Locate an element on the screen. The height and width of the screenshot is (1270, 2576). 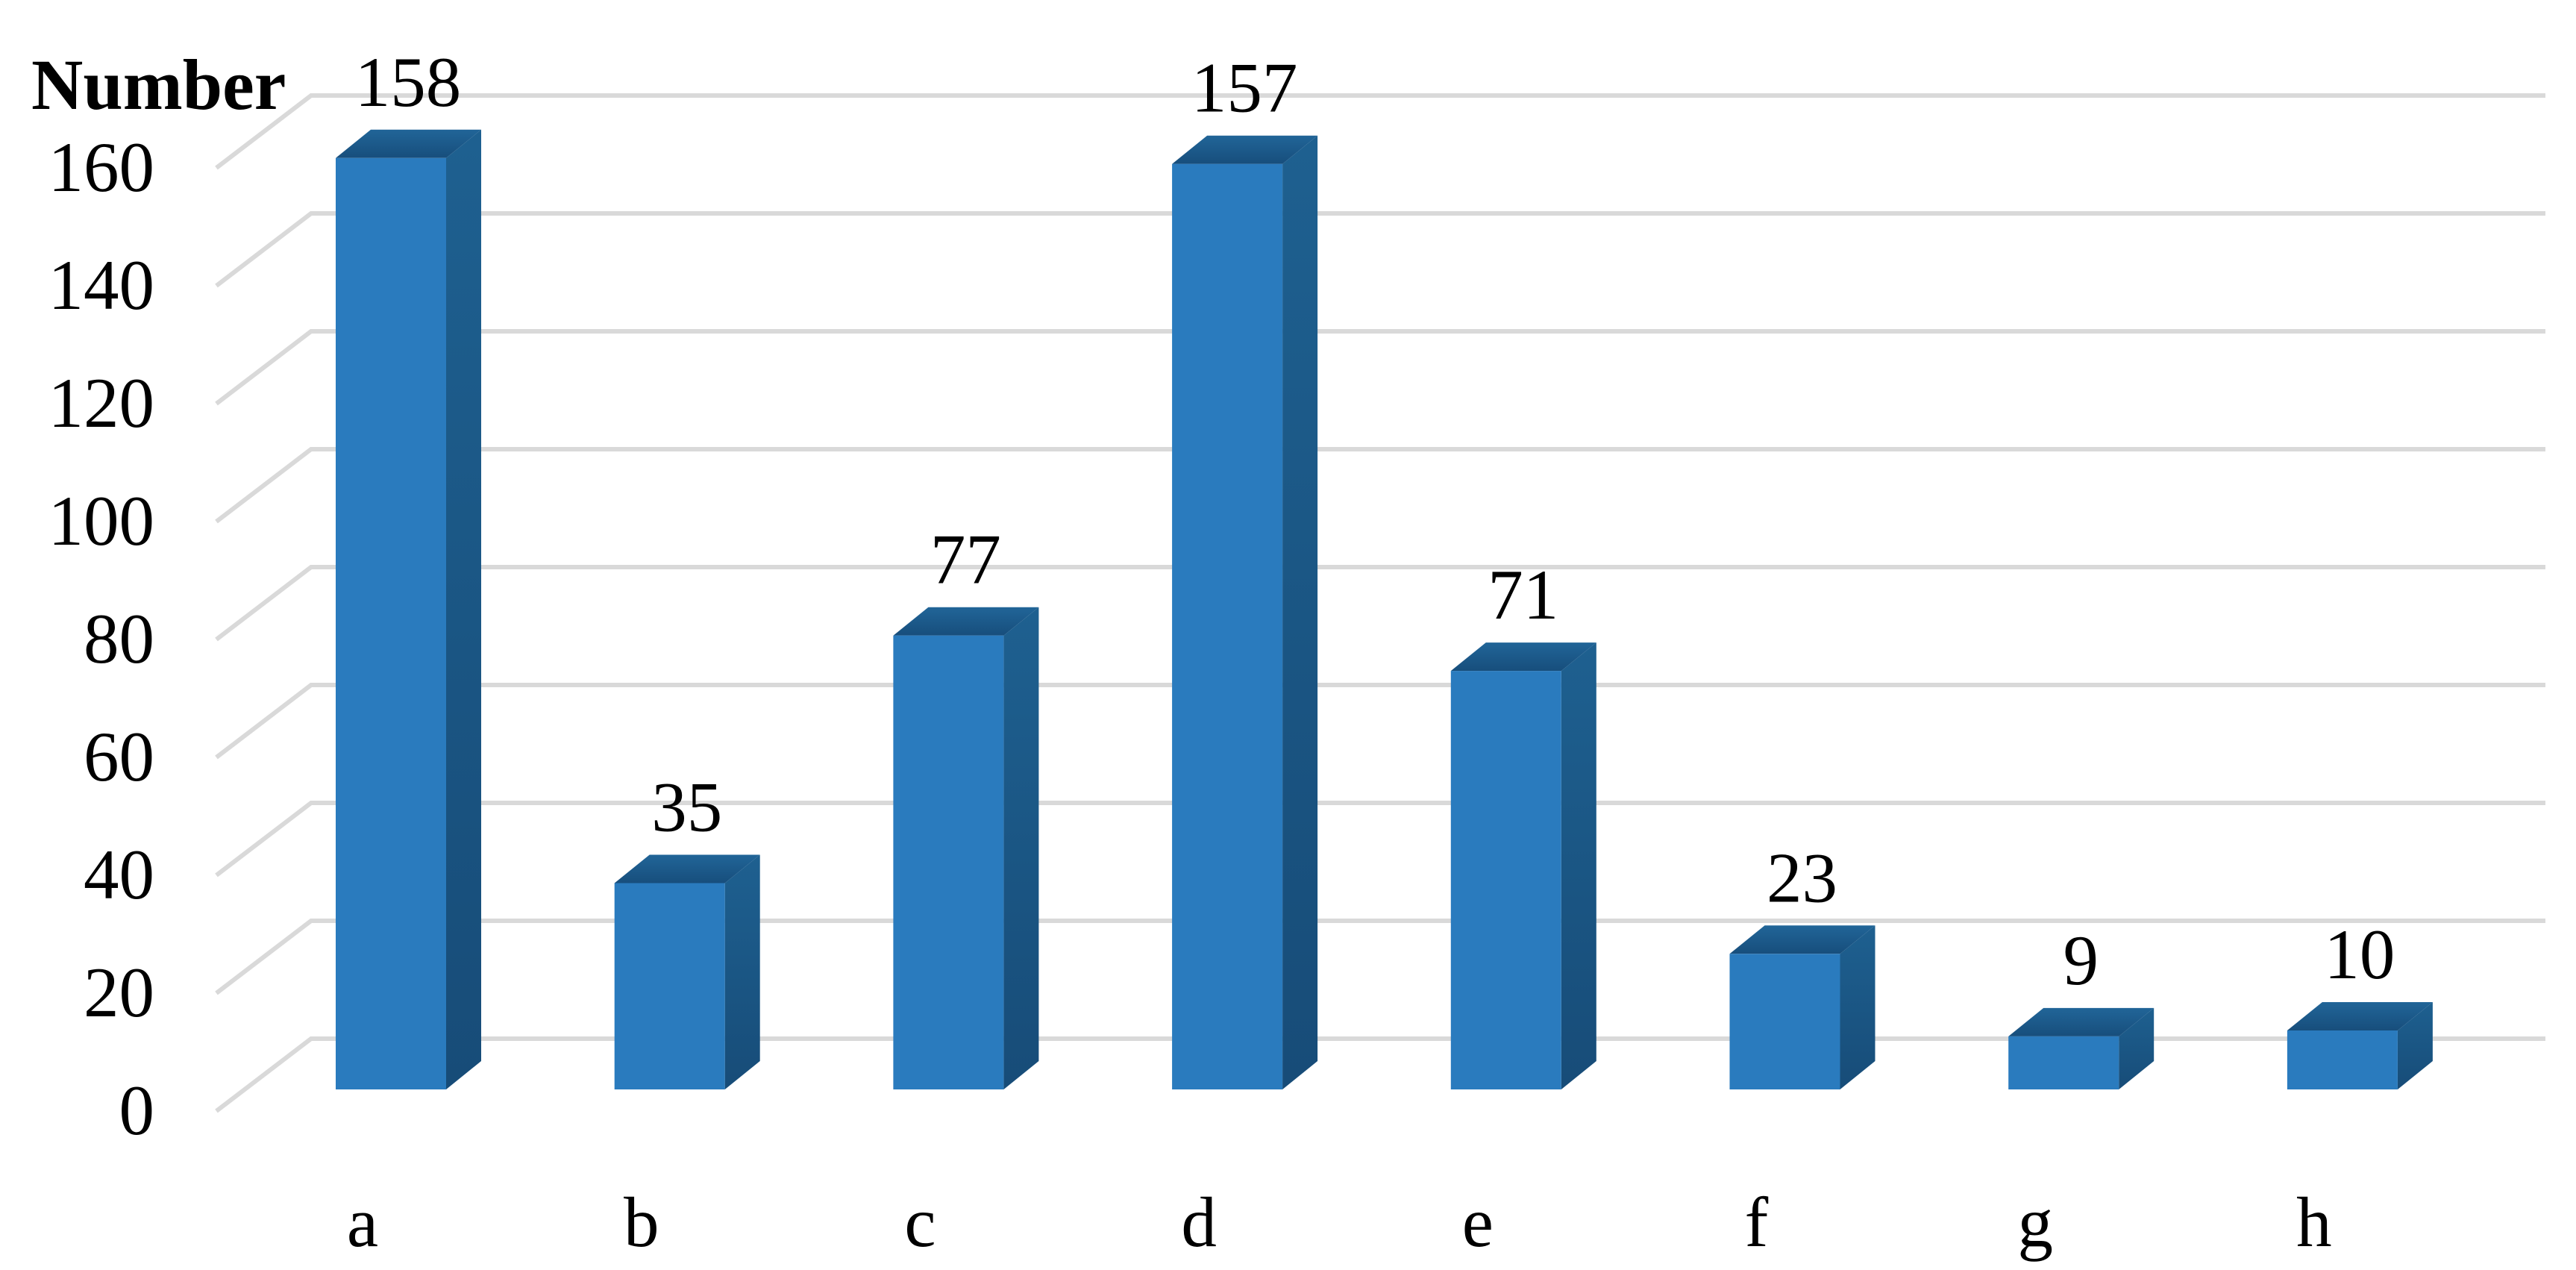
category-label-g: g is located at coordinates (2035, 1222).